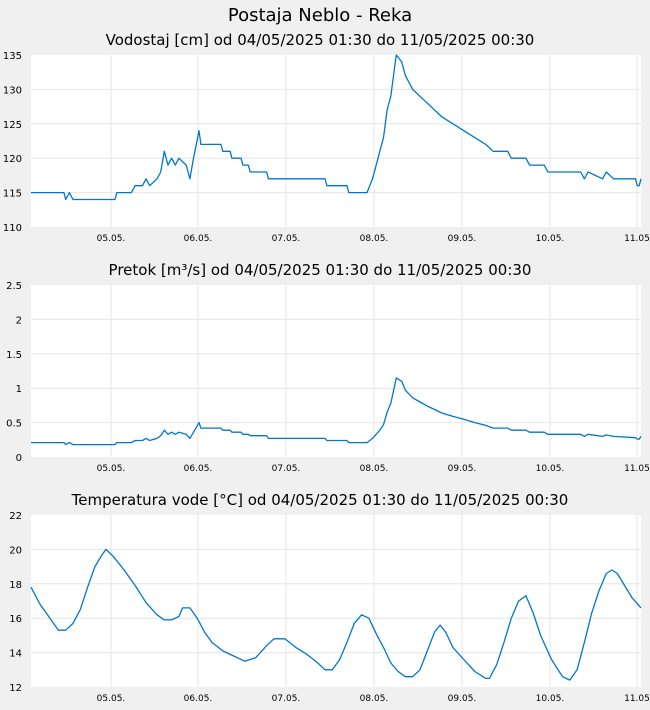 The width and height of the screenshot is (650, 710). I want to click on y-tick-label: 120, so click(12, 159).